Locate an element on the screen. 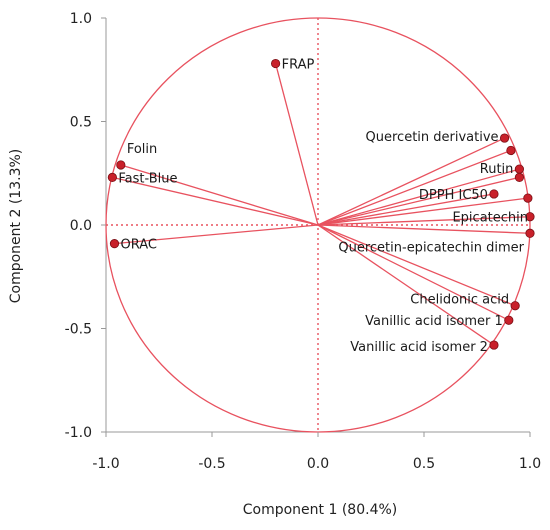 The width and height of the screenshot is (550, 530). label-frap: FRAP is located at coordinates (298, 65).